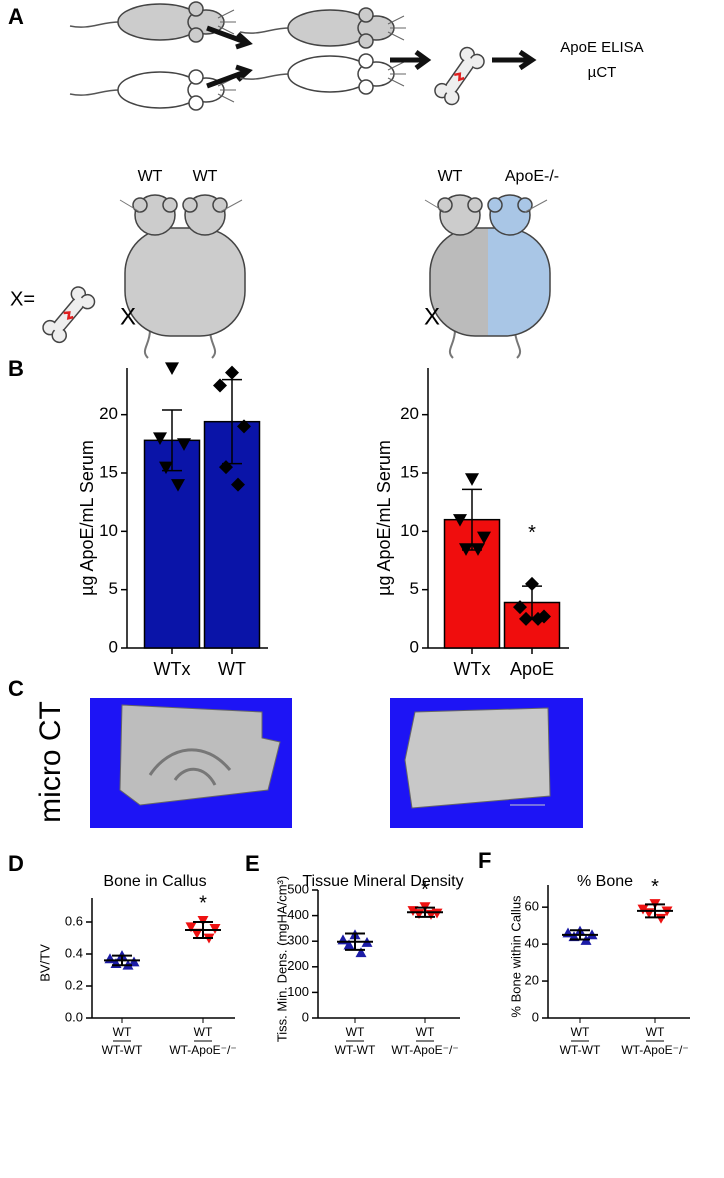 The width and height of the screenshot is (724, 1178). Describe the element at coordinates (74, 1016) in the screenshot. I see `y-tick-label: 0.0` at that location.